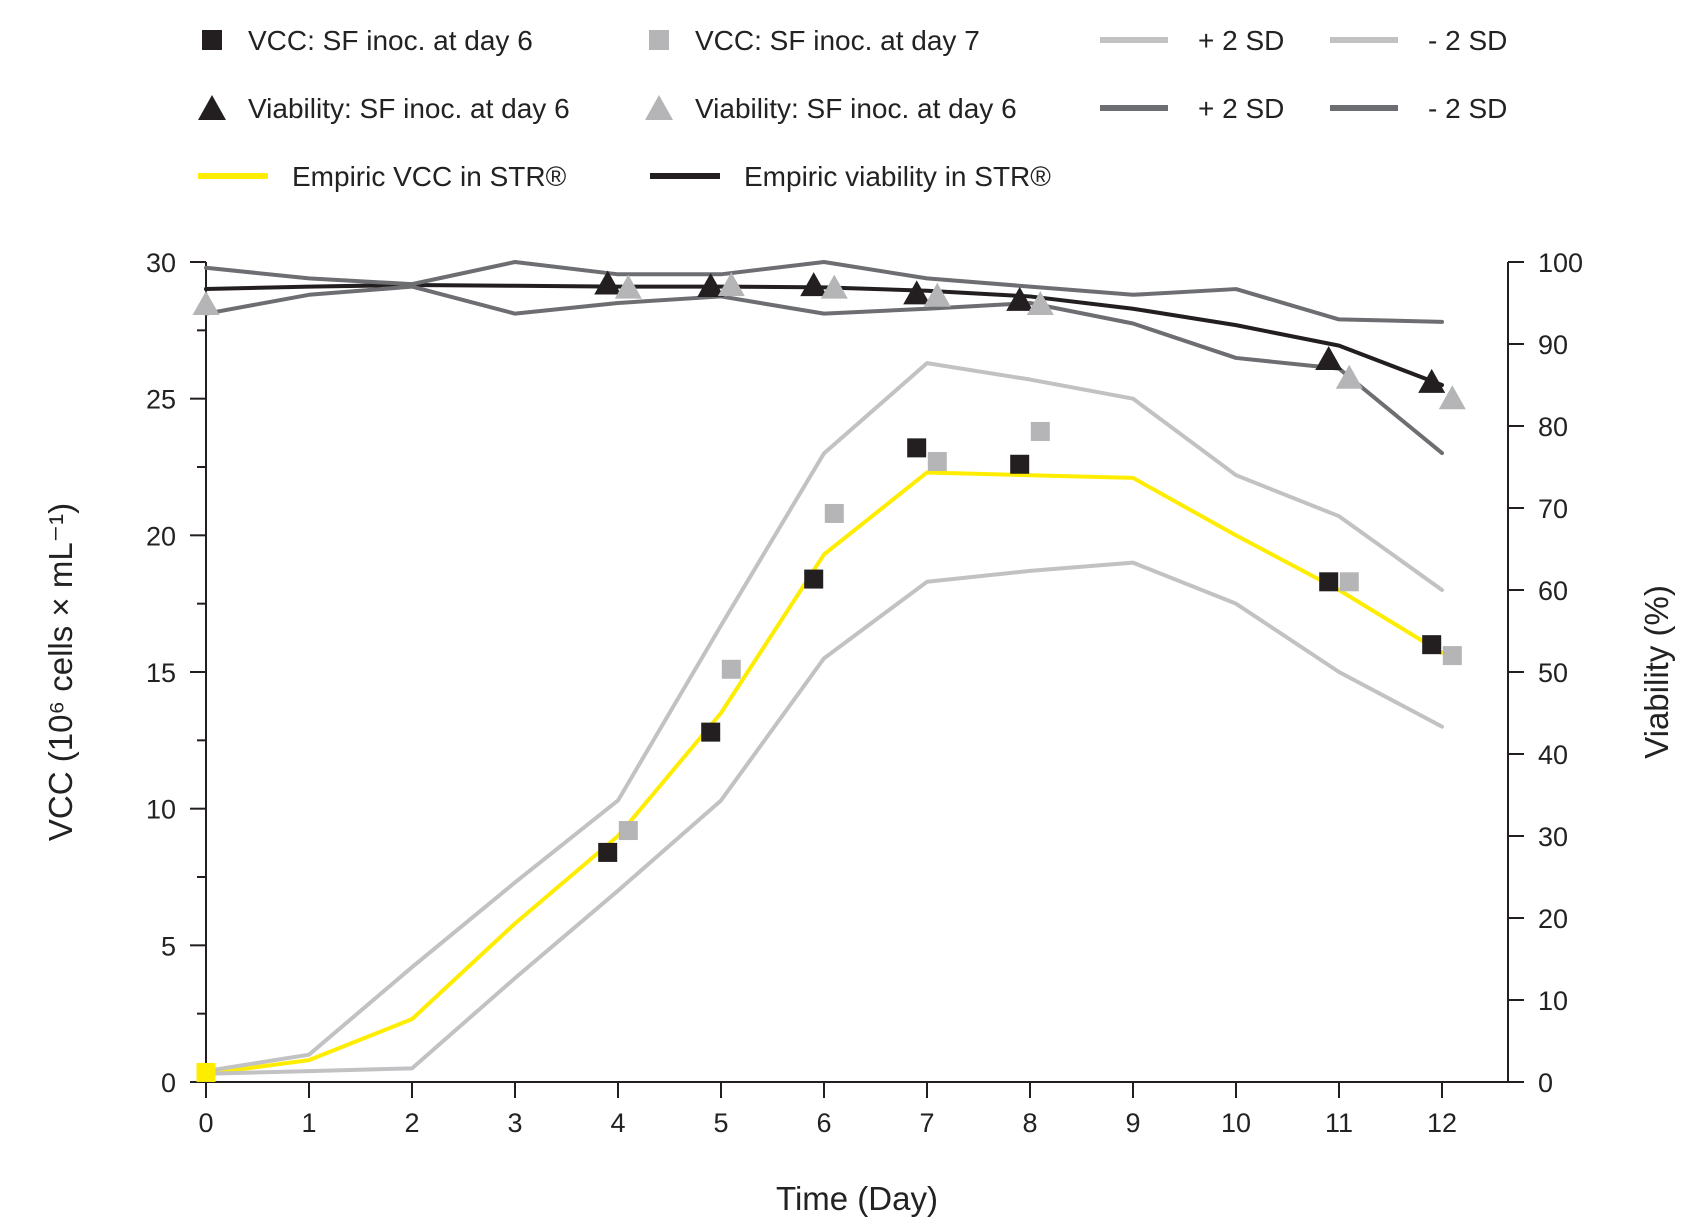  I want to click on x-tick-label: 0, so click(205, 1123).